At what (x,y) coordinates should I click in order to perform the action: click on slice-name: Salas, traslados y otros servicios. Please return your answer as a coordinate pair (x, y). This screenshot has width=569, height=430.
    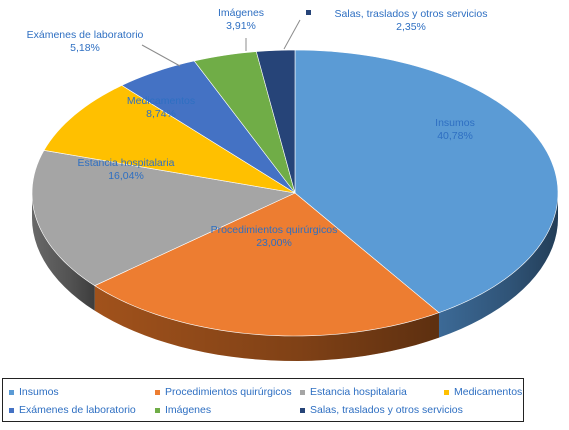
    Looking at the image, I should click on (411, 14).